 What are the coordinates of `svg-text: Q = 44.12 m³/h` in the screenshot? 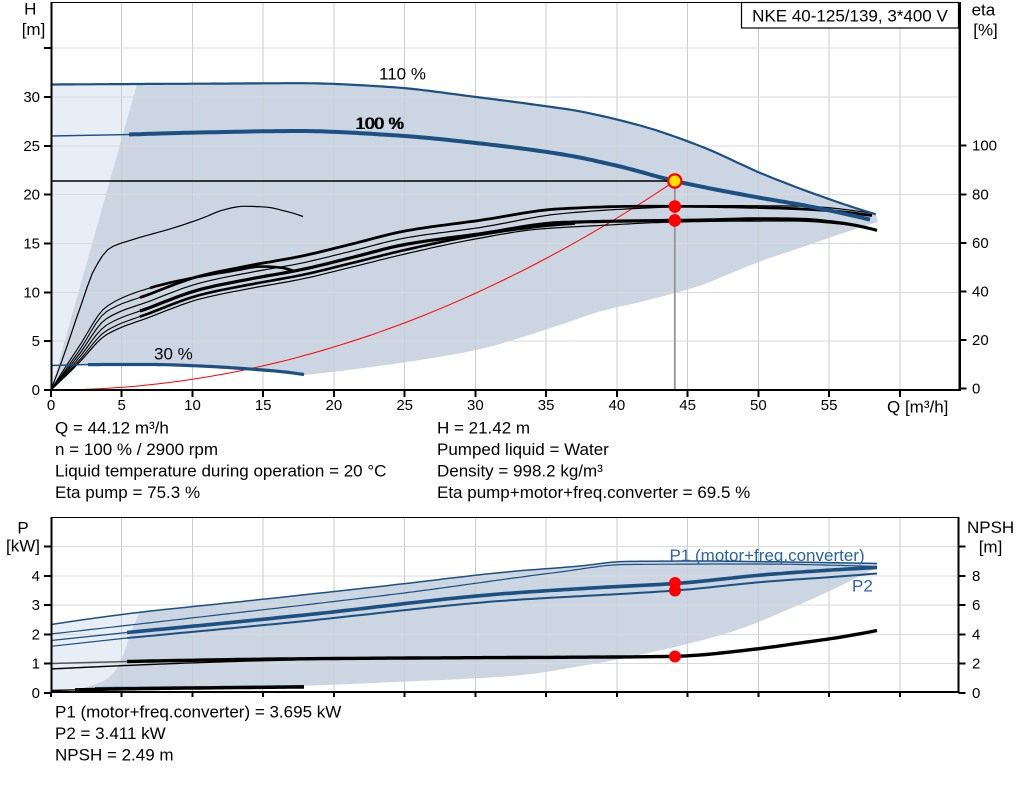 It's located at (112, 428).